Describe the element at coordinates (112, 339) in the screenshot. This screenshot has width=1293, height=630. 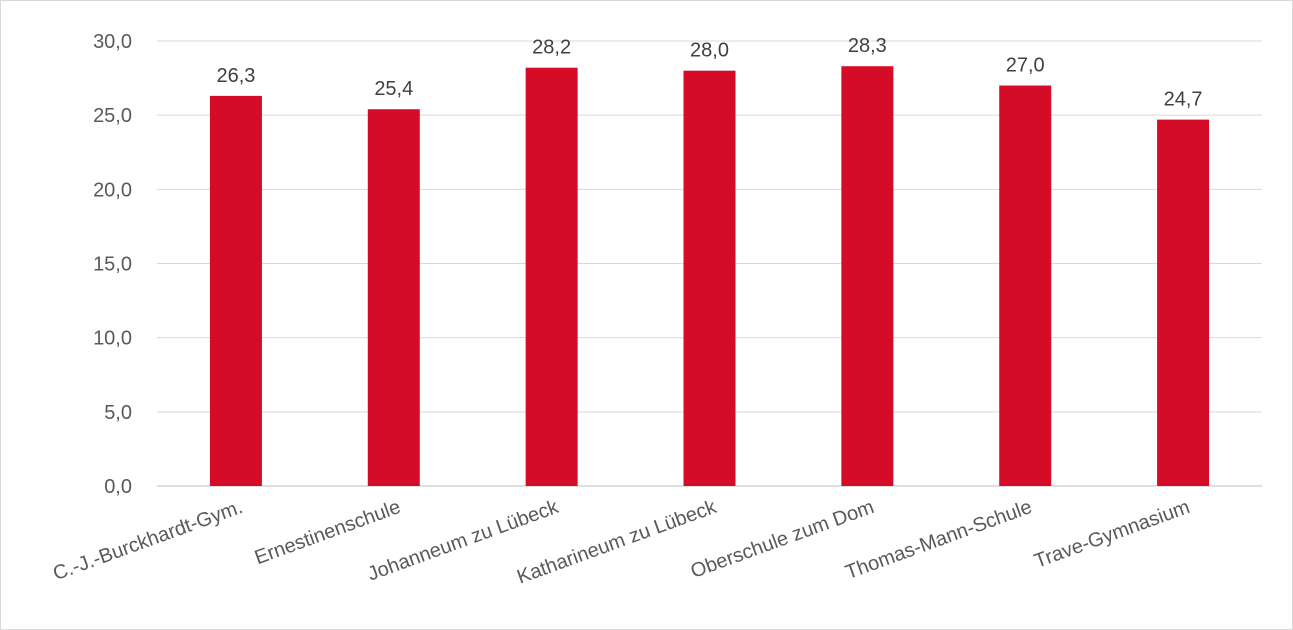
I see `y-tick-label: 10,0` at that location.